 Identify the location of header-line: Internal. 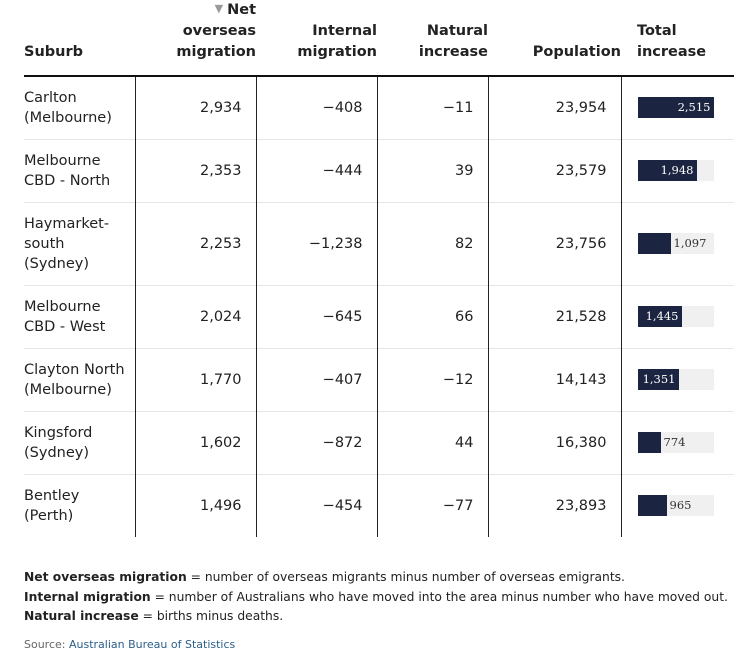
(344, 31).